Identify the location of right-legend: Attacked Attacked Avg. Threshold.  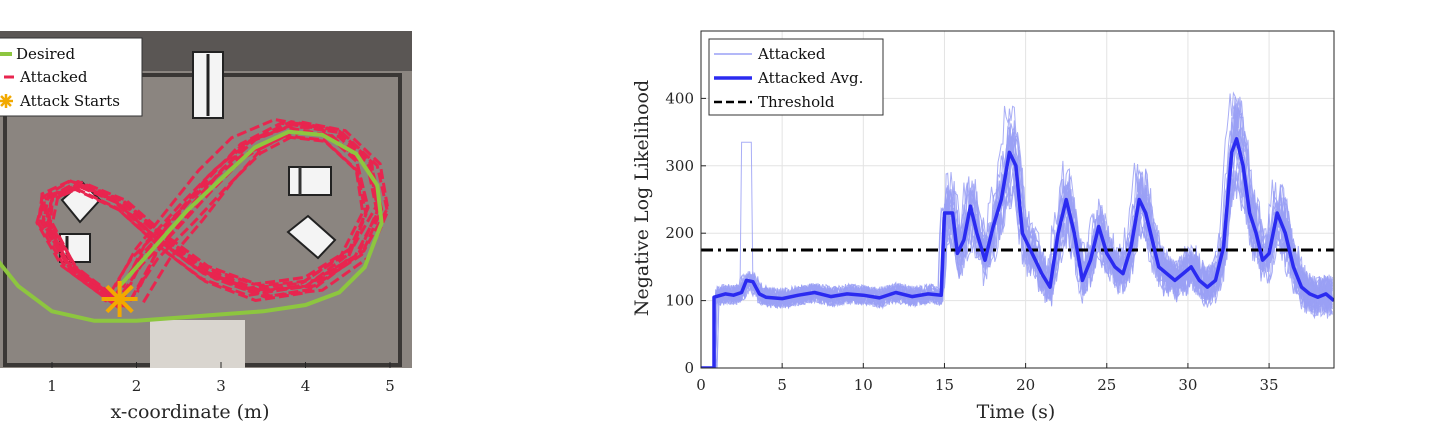
(796, 77).